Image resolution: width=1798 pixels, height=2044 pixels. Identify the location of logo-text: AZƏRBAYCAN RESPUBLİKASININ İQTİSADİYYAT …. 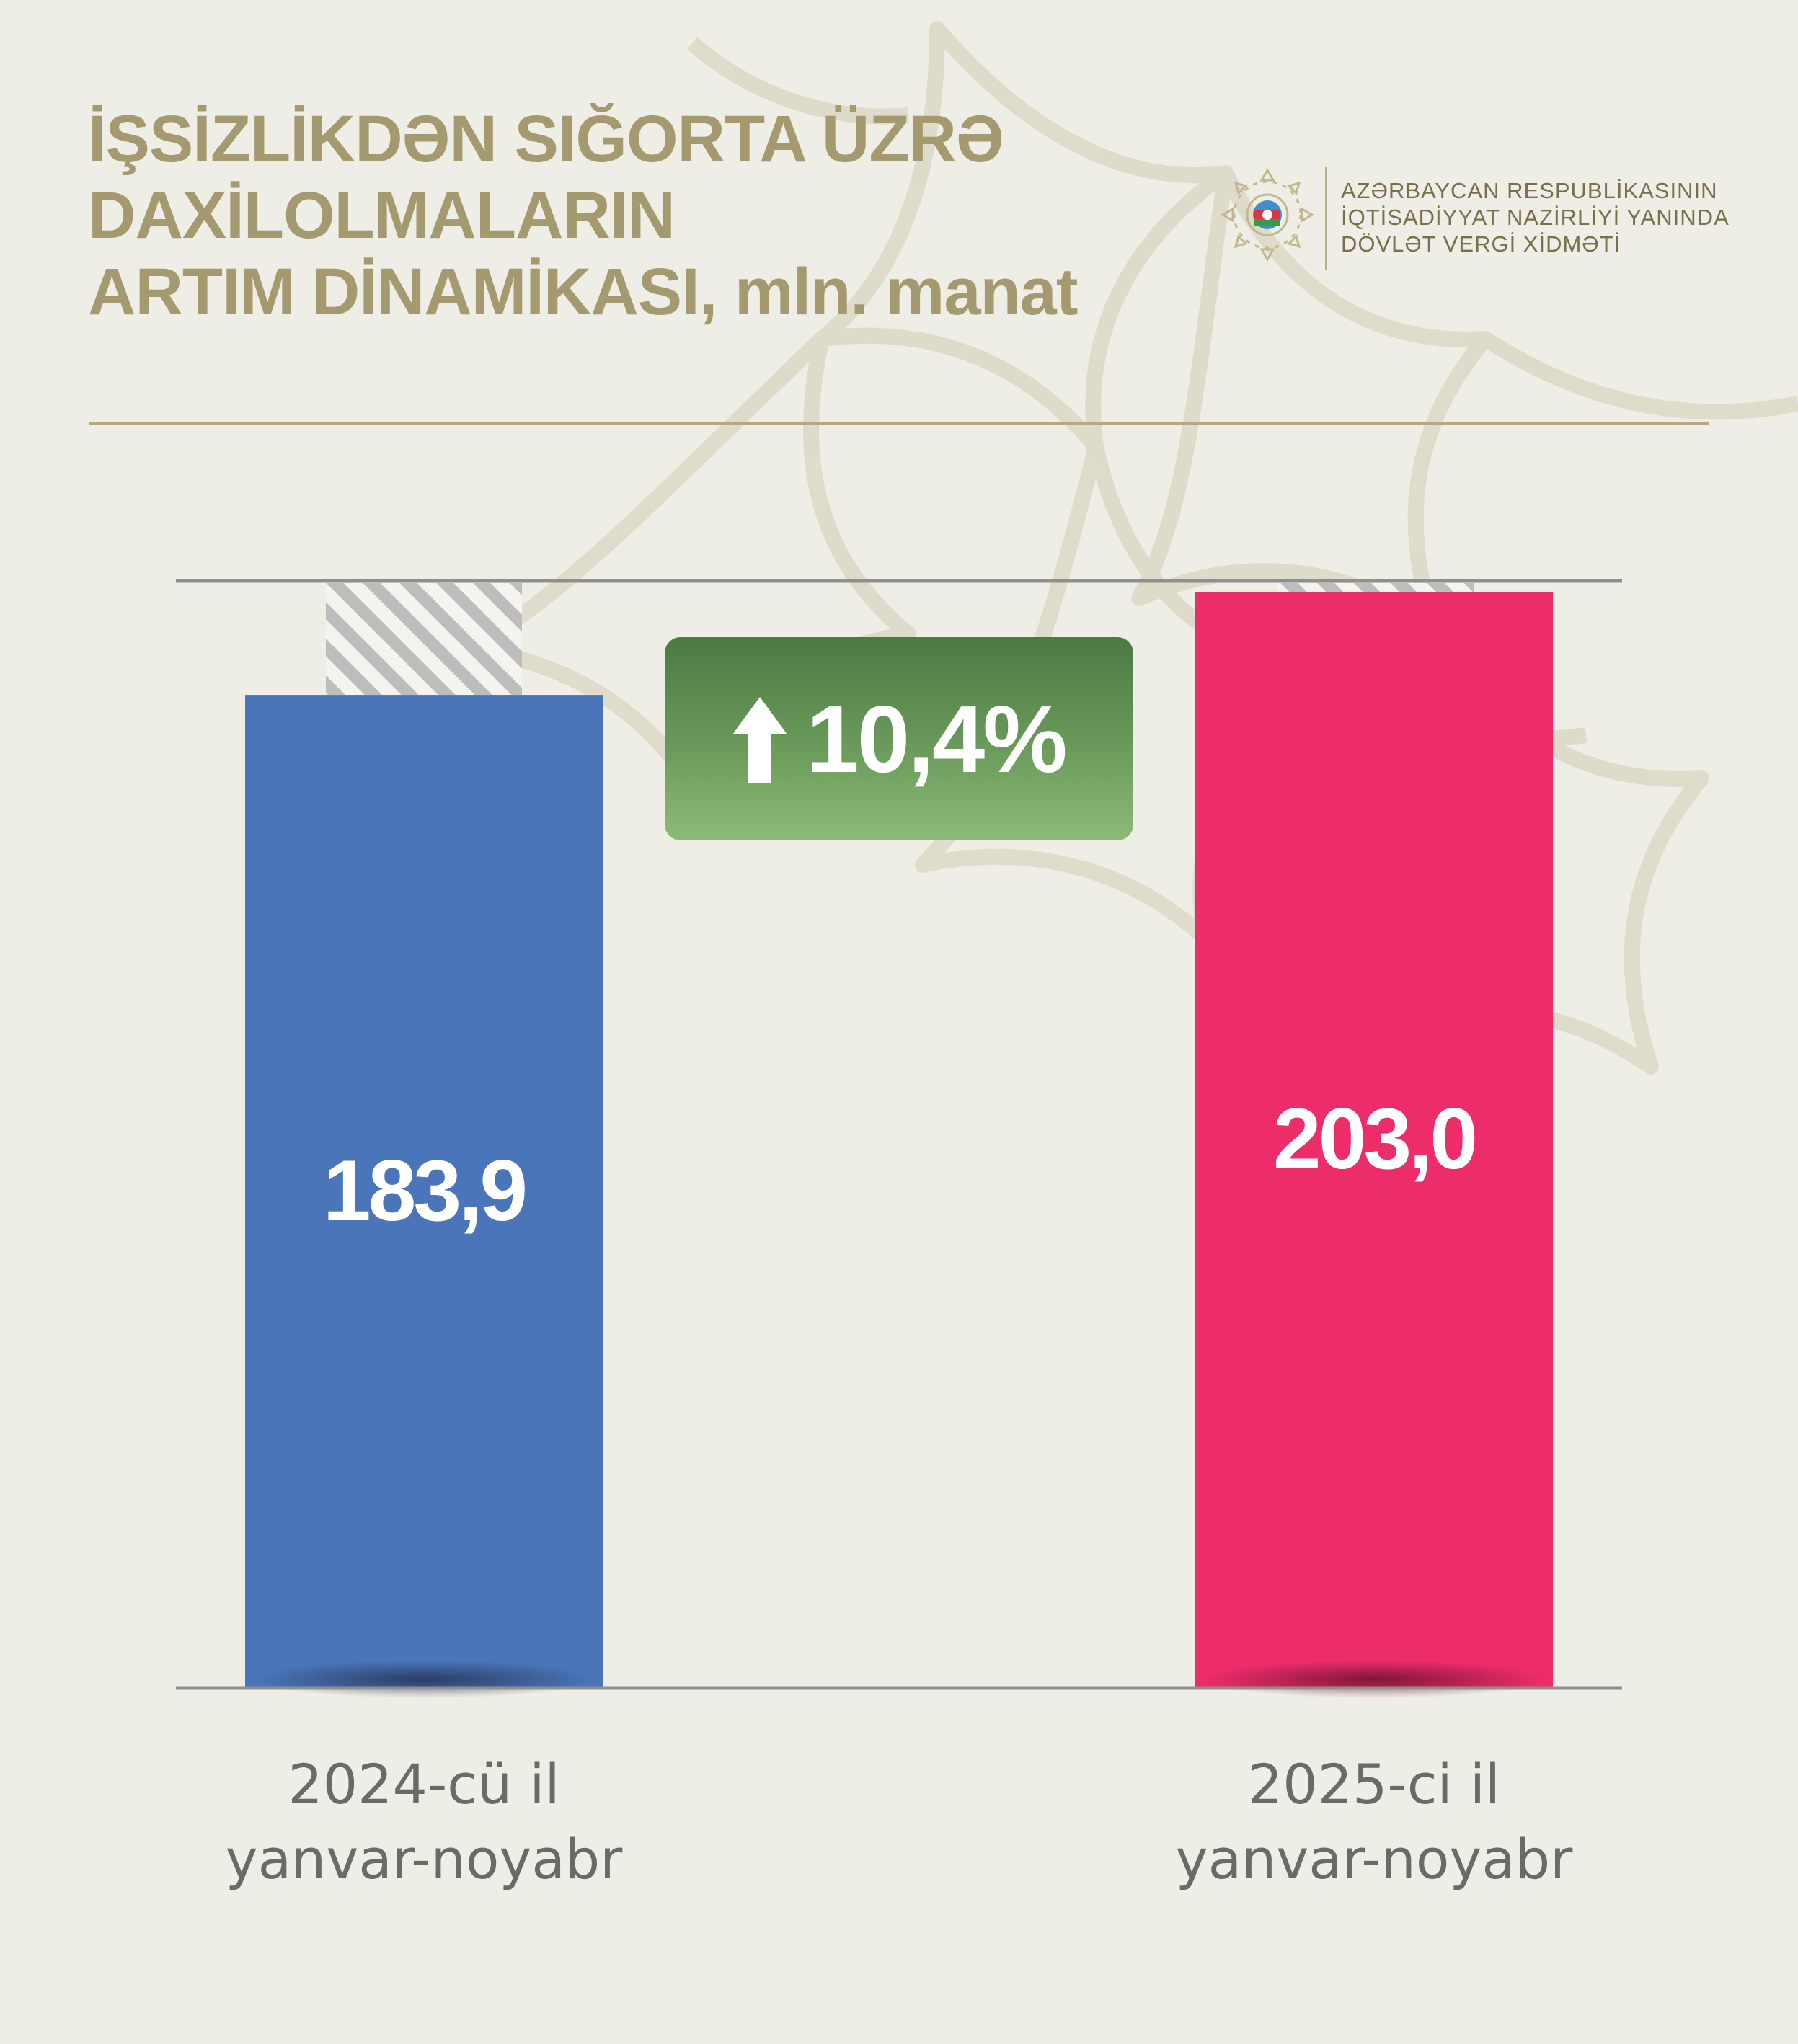
(1535, 217).